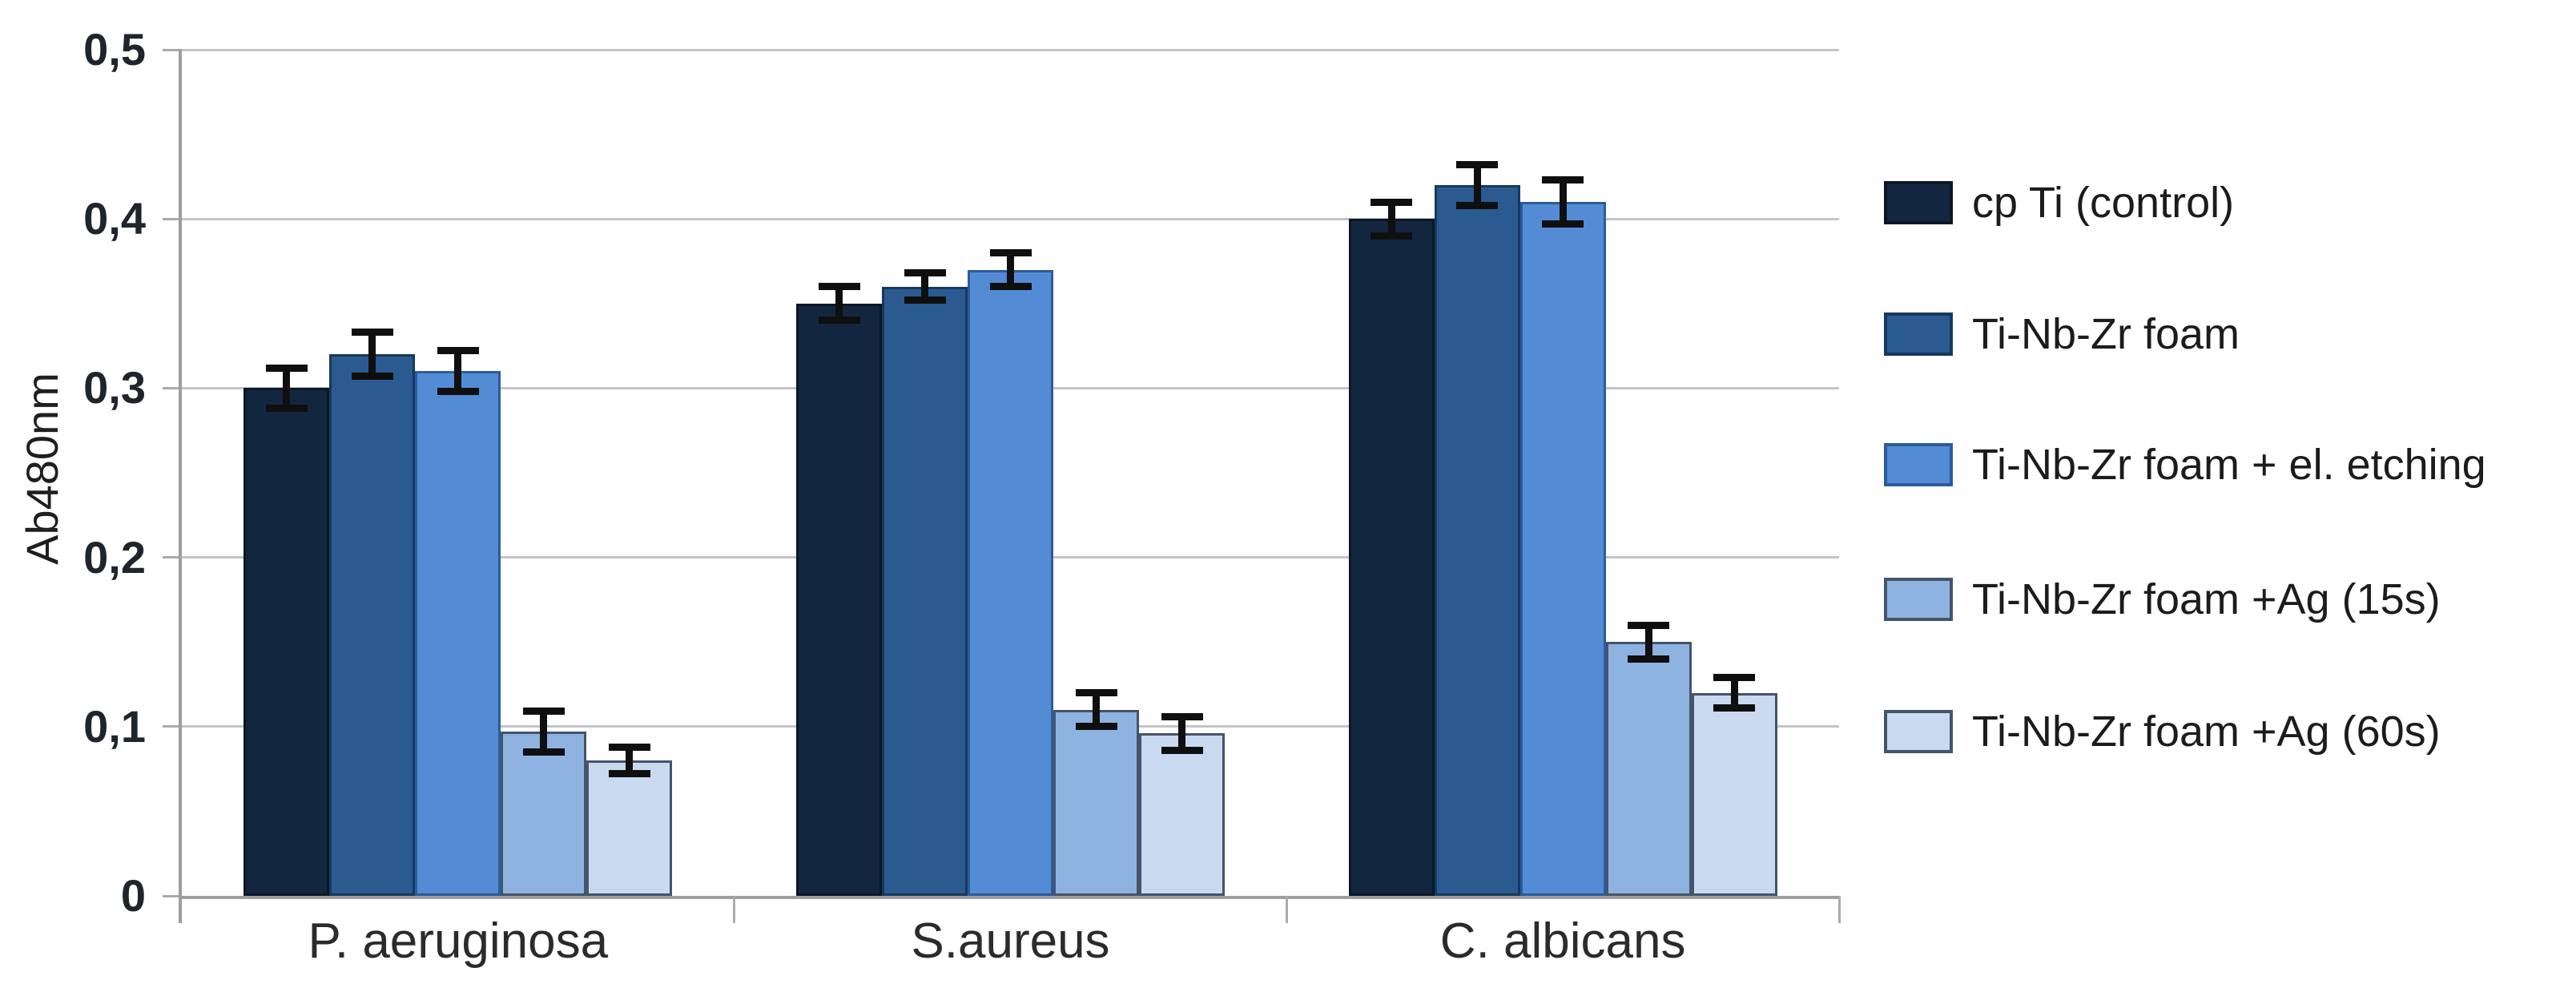  What do you see at coordinates (1562, 549) in the screenshot?
I see `bar-s3-c3` at bounding box center [1562, 549].